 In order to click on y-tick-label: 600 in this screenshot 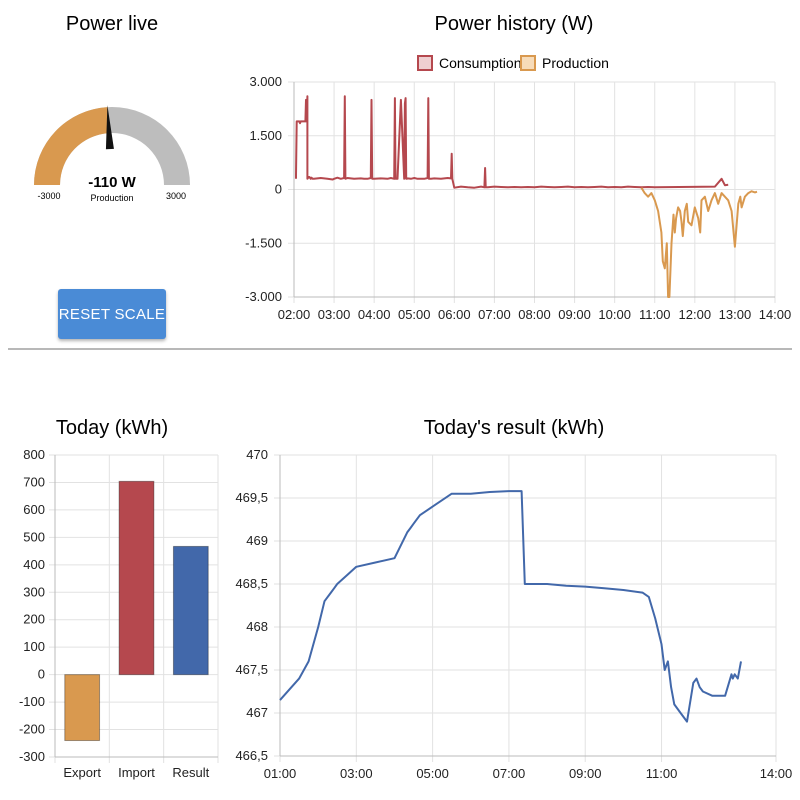, I will do `click(34, 509)`.